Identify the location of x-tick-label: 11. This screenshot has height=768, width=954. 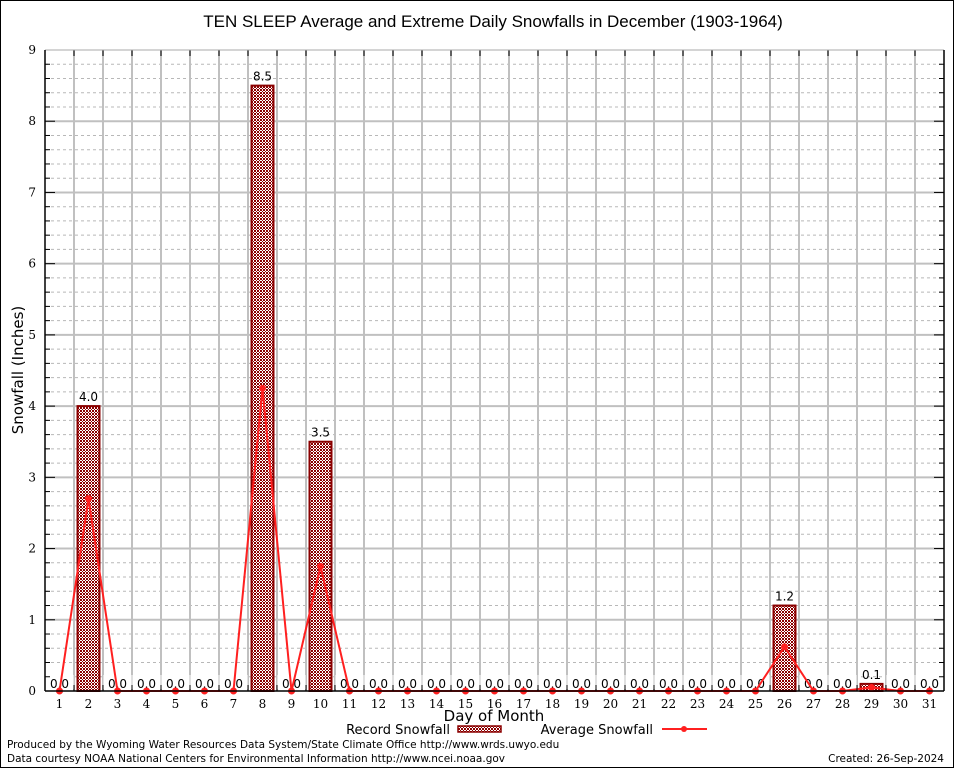
(349, 704).